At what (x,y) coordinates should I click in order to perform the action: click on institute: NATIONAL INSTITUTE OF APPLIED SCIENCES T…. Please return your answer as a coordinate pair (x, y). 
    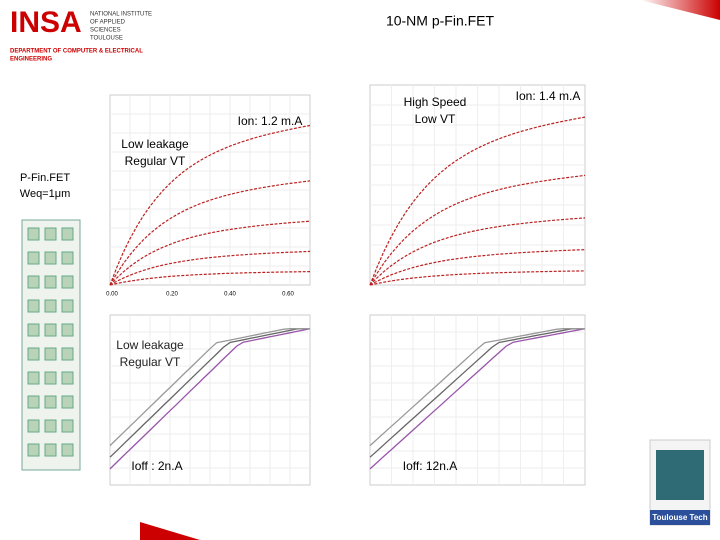
    Looking at the image, I should click on (121, 27).